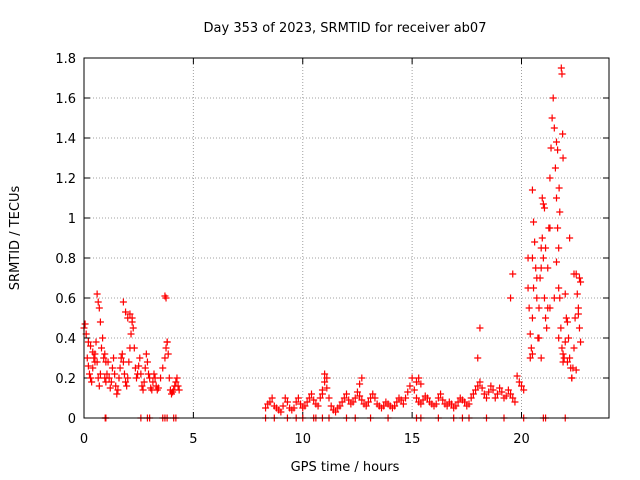 This screenshot has width=640, height=480. What do you see at coordinates (65, 99) in the screenshot?
I see `y-tick-label: 1.6` at bounding box center [65, 99].